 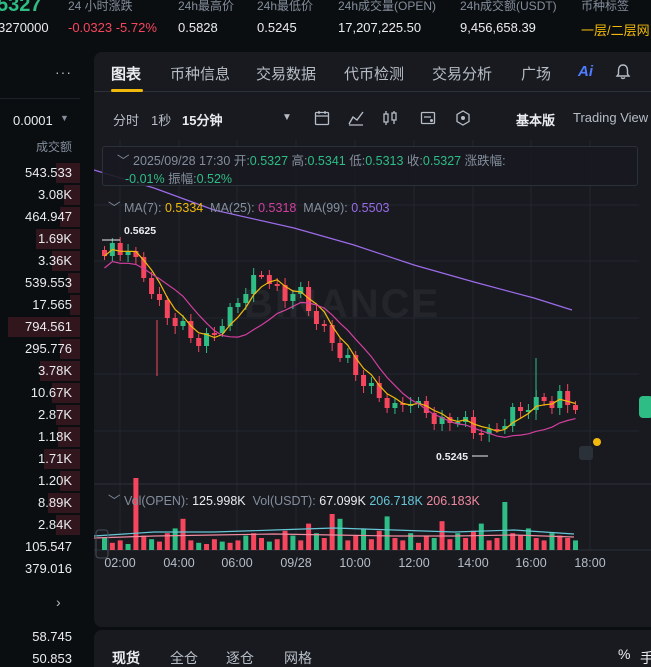 I want to click on book-row: 3.78K, so click(x=40, y=371).